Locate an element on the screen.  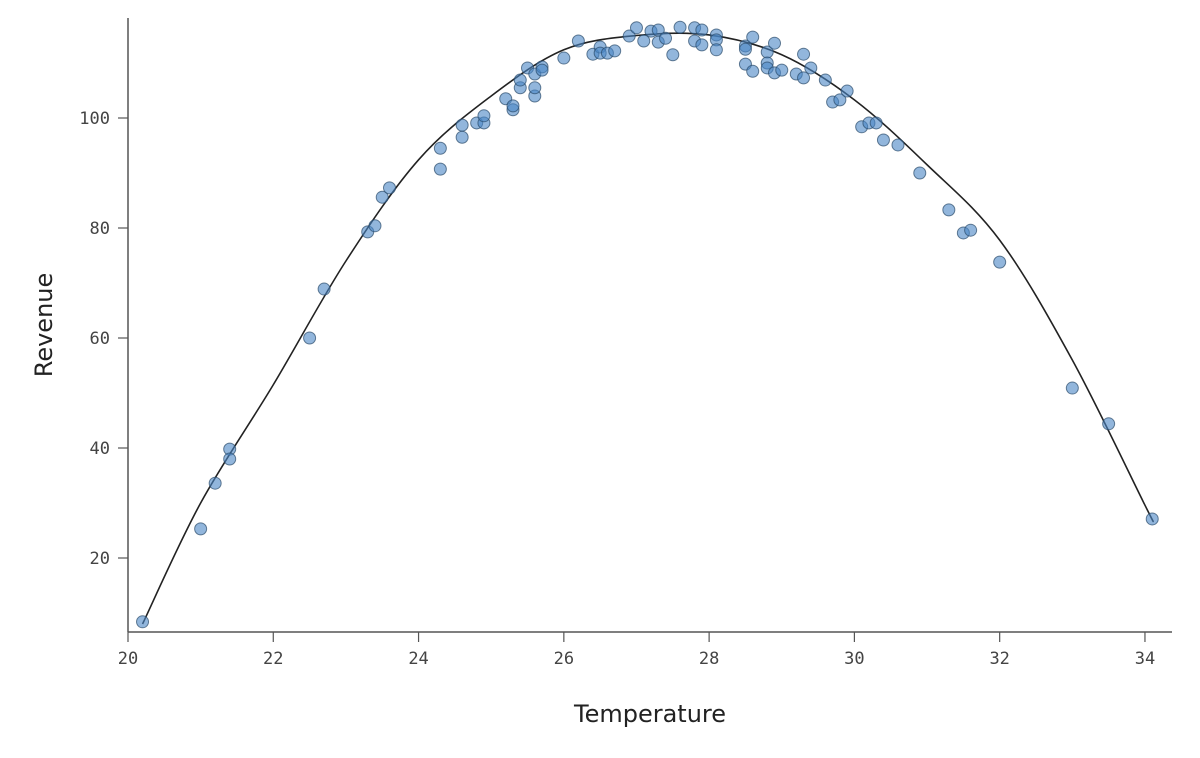
x-tick-label: 22 is located at coordinates (273, 659).